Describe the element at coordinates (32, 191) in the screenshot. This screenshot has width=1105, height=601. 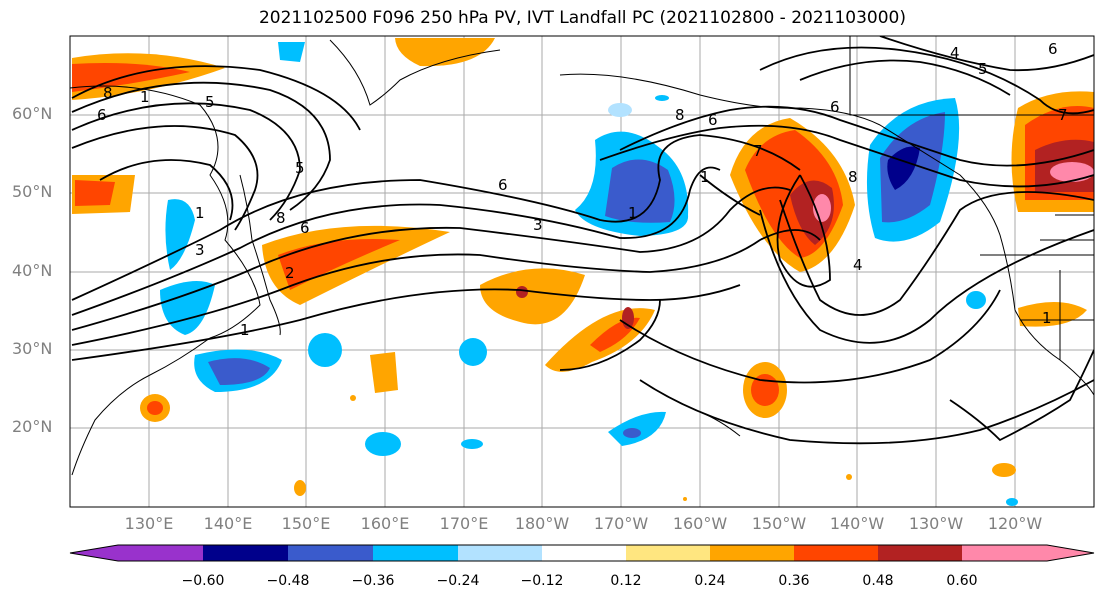
I see `lat-label: 50°N` at that location.